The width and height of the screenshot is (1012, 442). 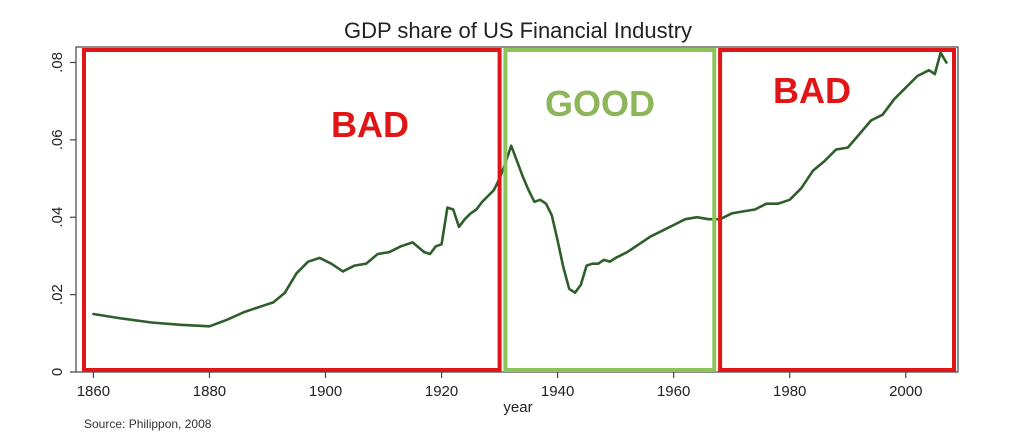 What do you see at coordinates (557, 391) in the screenshot?
I see `x-tick-label: 1940` at bounding box center [557, 391].